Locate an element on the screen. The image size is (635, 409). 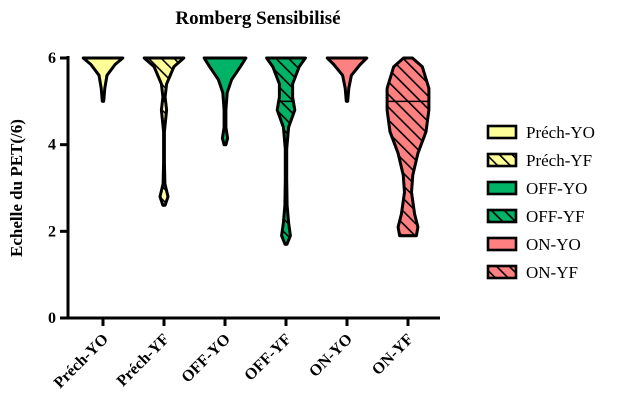
y-tick-label: 0 is located at coordinates (52, 318).